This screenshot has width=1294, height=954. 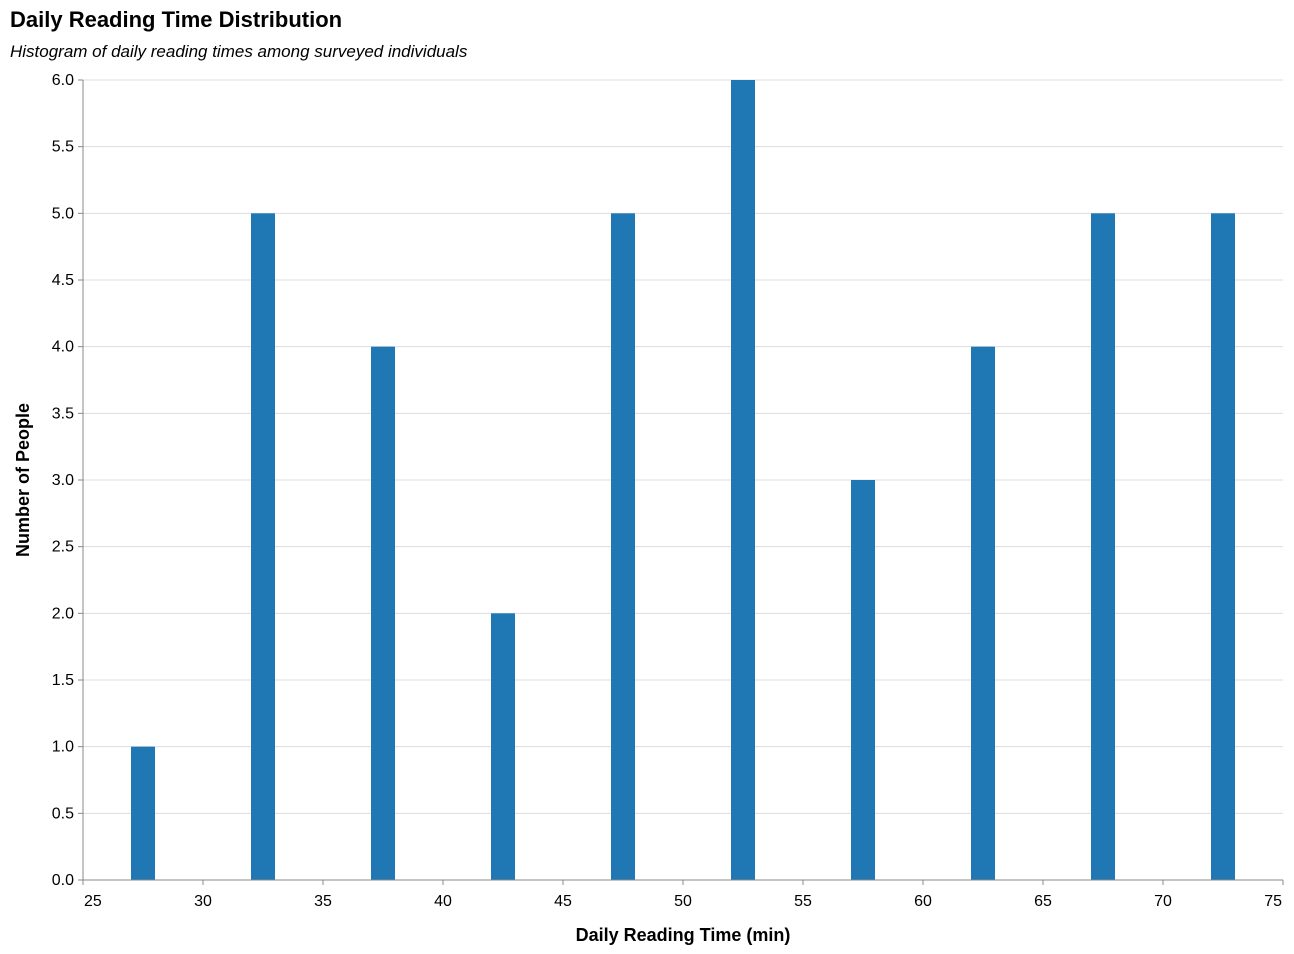 I want to click on y-tick-label: 1.5, so click(x=63, y=680).